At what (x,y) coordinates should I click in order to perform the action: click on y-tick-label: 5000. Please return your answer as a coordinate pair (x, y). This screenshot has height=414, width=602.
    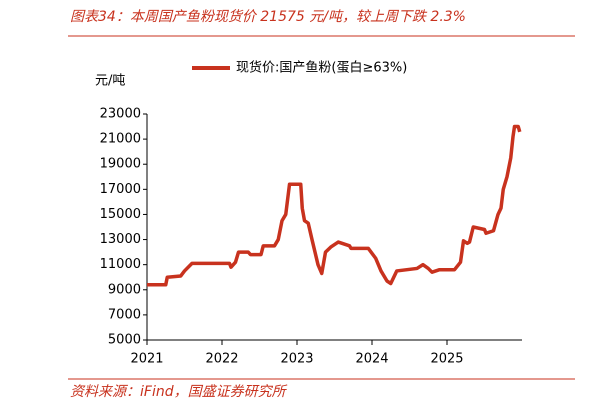
    Looking at the image, I should click on (124, 340).